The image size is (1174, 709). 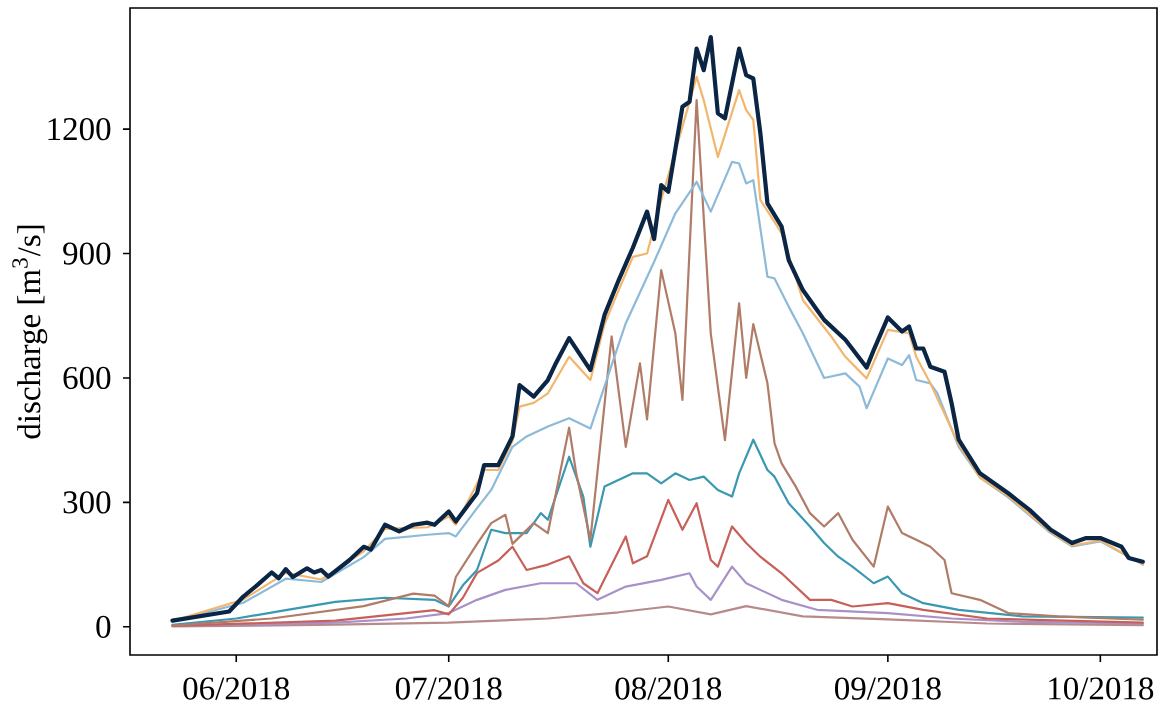 I want to click on y-tick-label: 600, so click(x=87, y=378).